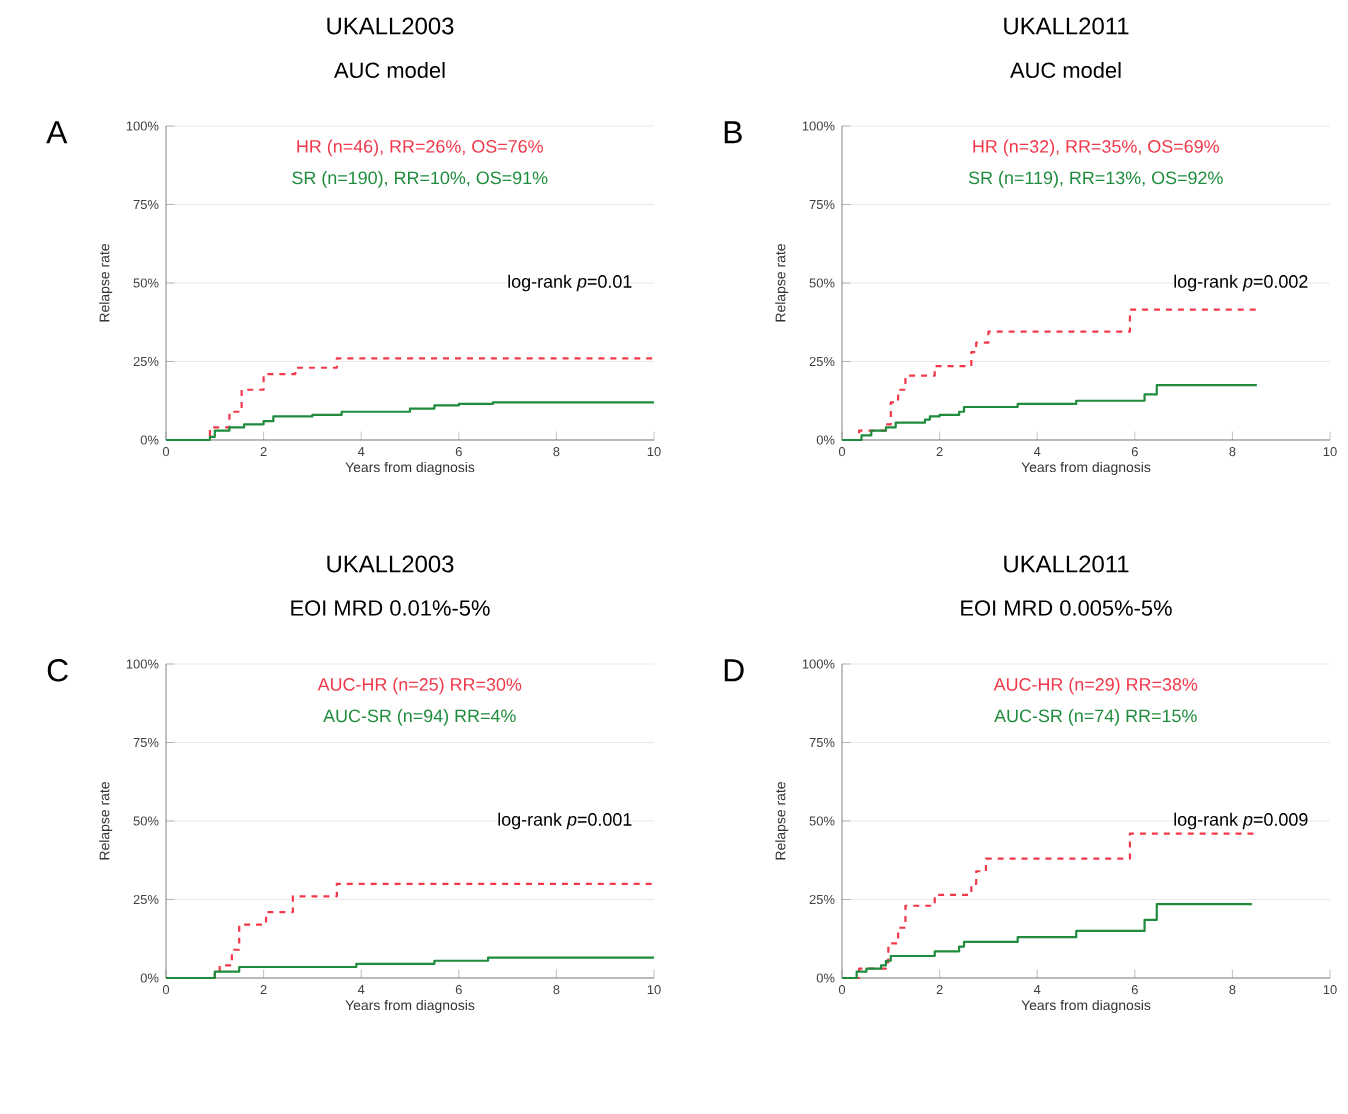 The width and height of the screenshot is (1348, 1114). Describe the element at coordinates (1096, 148) in the screenshot. I see `text: HR (n=32), RR=35%, OS=69%` at that location.